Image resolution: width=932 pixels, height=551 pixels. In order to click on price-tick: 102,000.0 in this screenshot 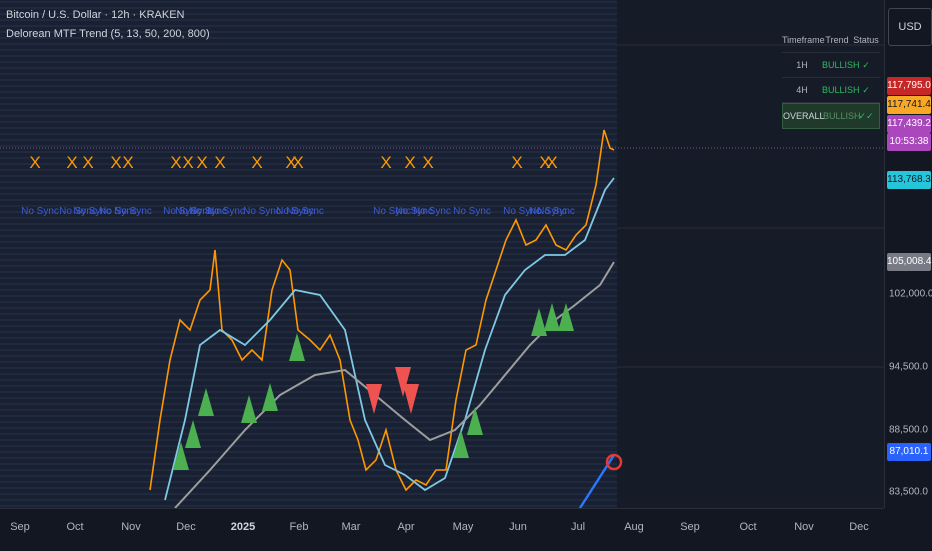, I will do `click(910, 294)`.